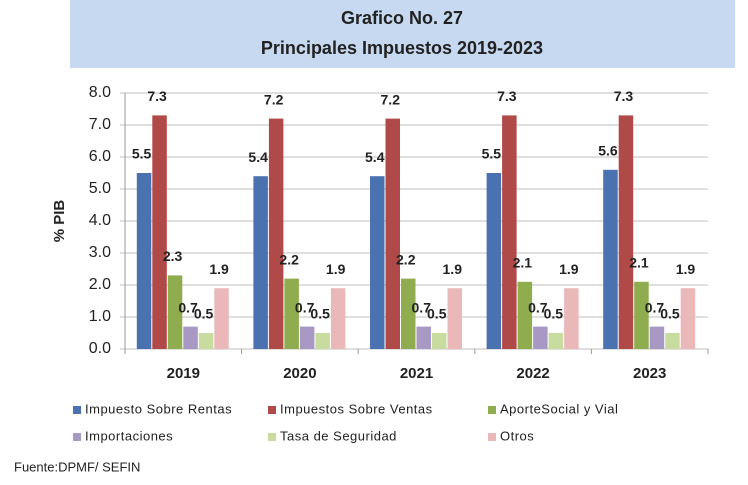 This screenshot has height=485, width=748. Describe the element at coordinates (100, 124) in the screenshot. I see `y-tick-label: 7.0` at that location.